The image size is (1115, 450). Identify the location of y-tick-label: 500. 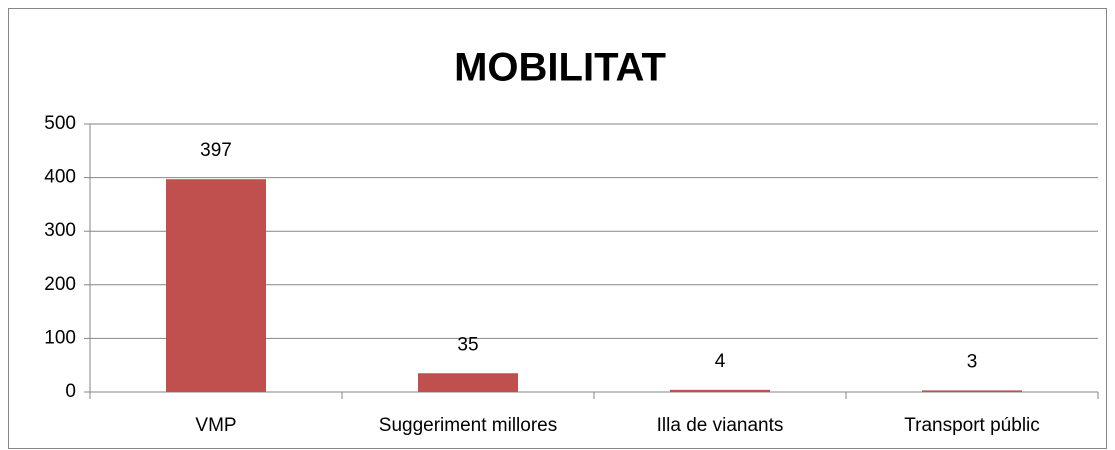
(60, 123).